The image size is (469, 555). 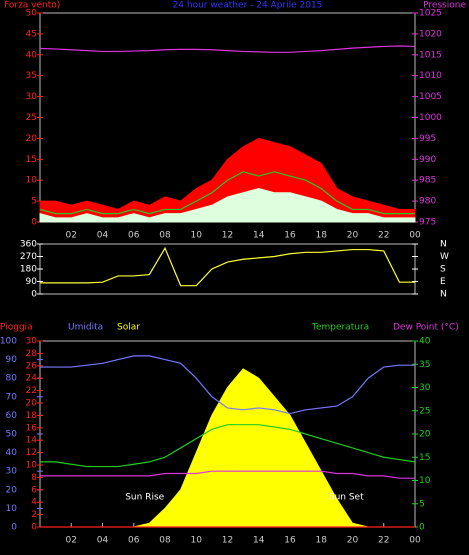 I want to click on y2-tick-label: 980, so click(x=427, y=202).